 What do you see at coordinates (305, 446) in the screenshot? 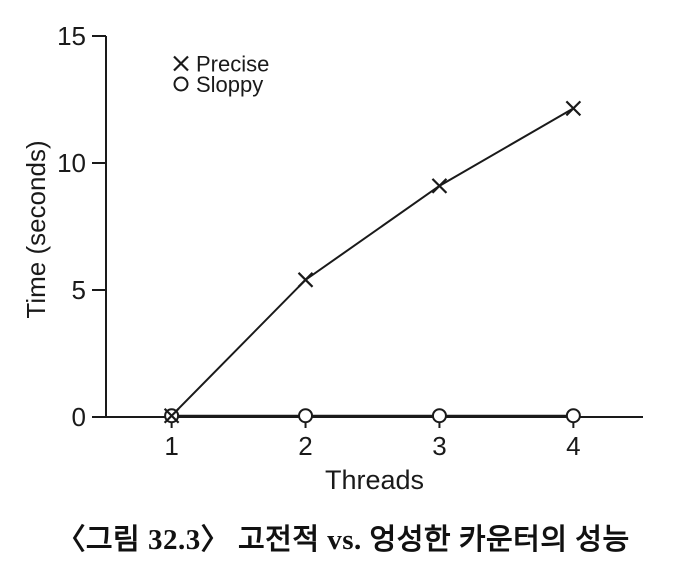
I see `x-tick-label: 2` at bounding box center [305, 446].